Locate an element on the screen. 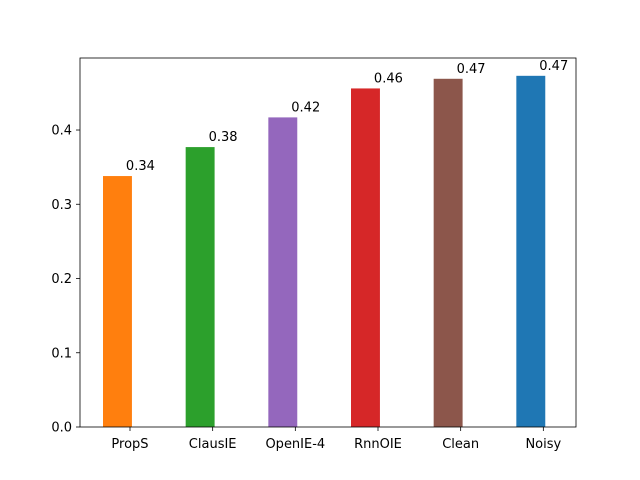 This screenshot has height=480, width=640. bar-rnnoie is located at coordinates (365, 257).